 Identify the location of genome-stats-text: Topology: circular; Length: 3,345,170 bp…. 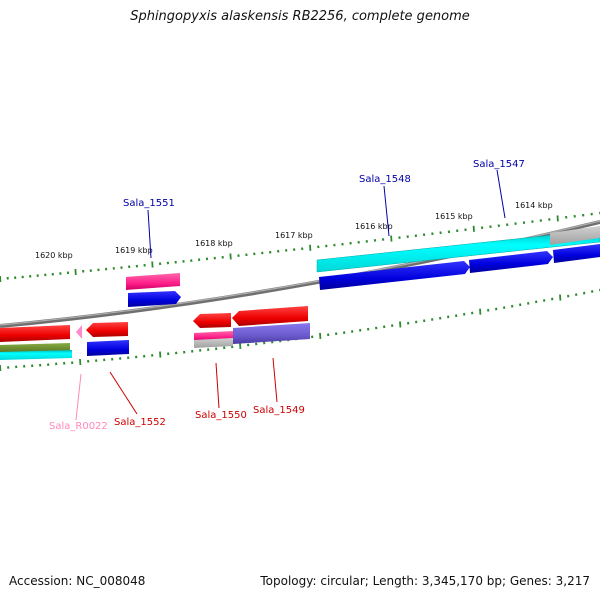
(425, 581).